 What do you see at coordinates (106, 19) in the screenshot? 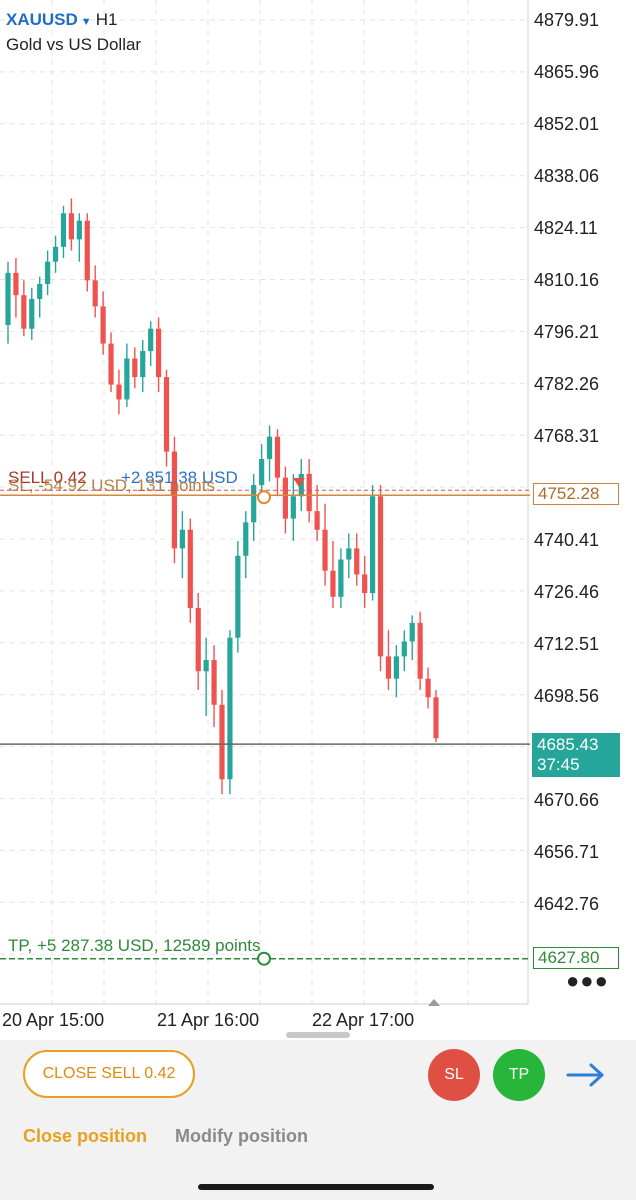
I see `timeframe-label: H1` at bounding box center [106, 19].